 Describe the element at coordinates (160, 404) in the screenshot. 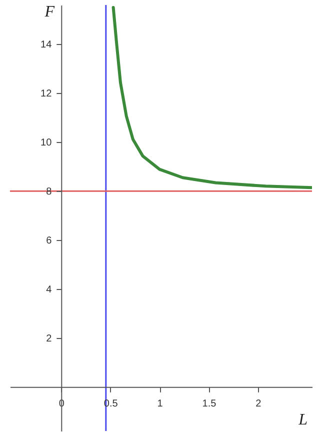

I see `x-tick-label: 1` at that location.